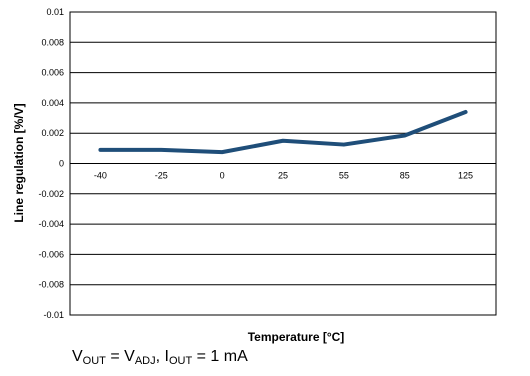  Describe the element at coordinates (296, 337) in the screenshot. I see `x-axis-title: Temperature [°C]` at that location.